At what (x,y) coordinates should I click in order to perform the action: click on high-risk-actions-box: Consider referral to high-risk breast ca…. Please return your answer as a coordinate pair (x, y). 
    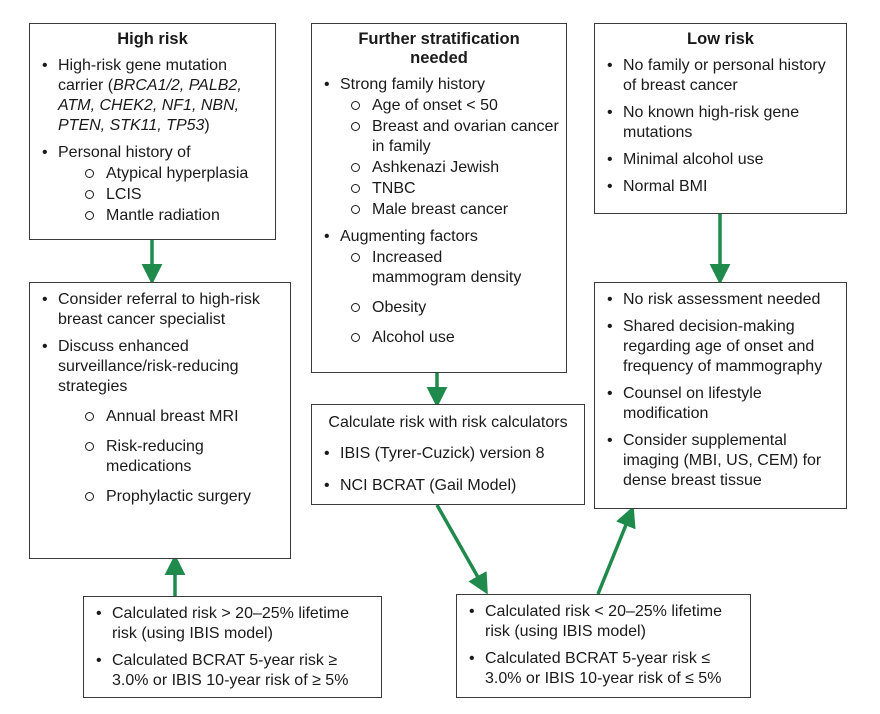
    Looking at the image, I should click on (160, 420).